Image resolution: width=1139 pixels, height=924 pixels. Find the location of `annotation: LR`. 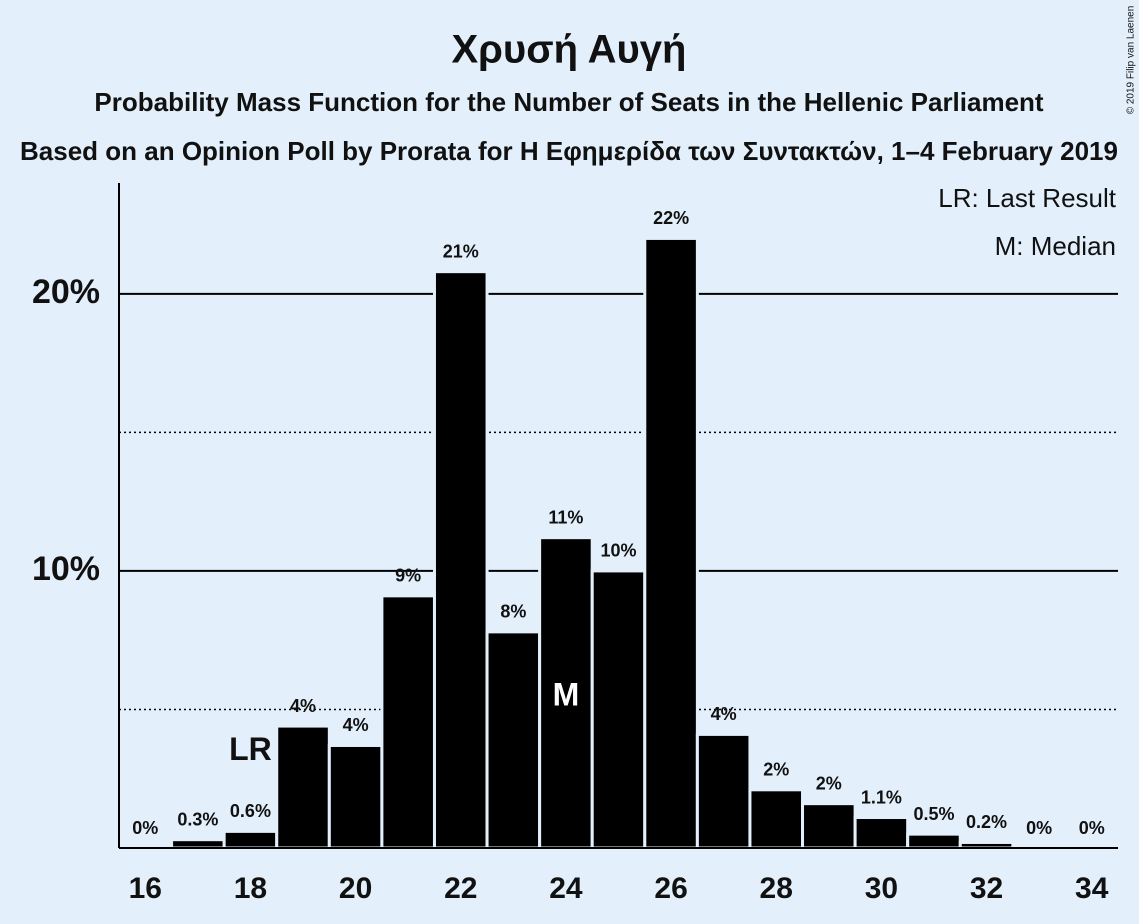

annotation: LR is located at coordinates (250, 749).